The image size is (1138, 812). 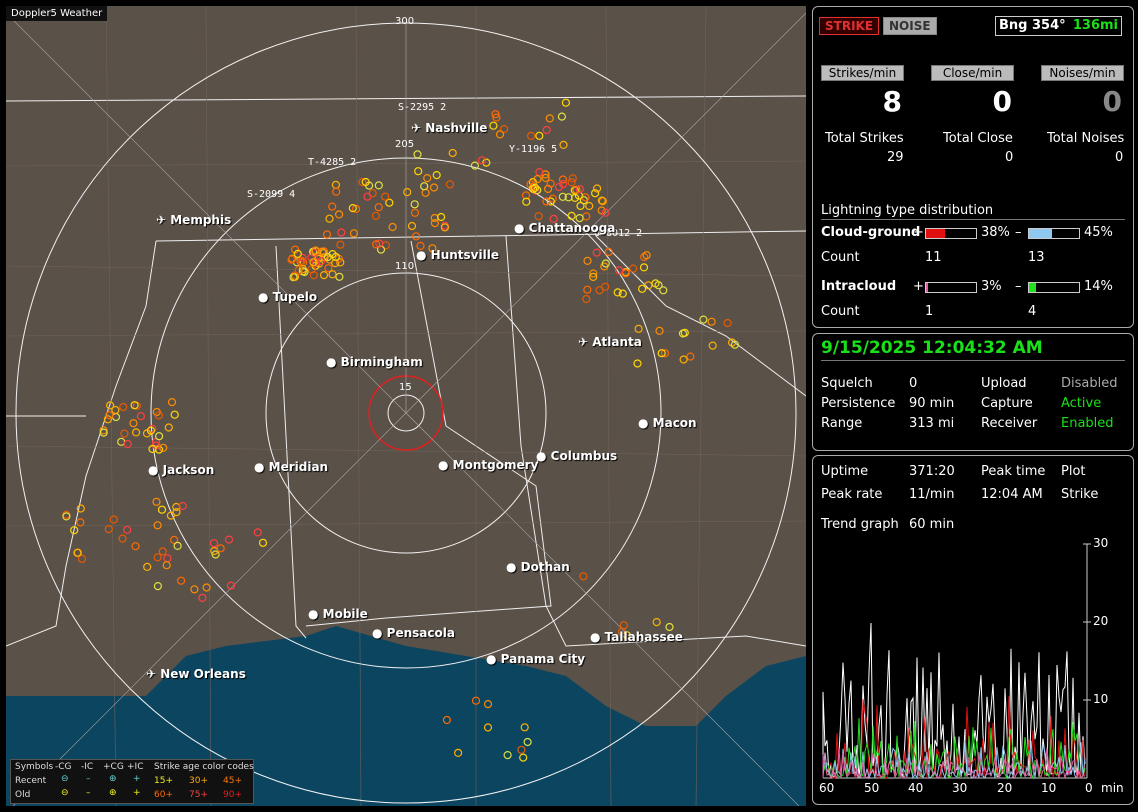 What do you see at coordinates (1086, 138) in the screenshot?
I see `total-noises-label: Total Noises` at bounding box center [1086, 138].